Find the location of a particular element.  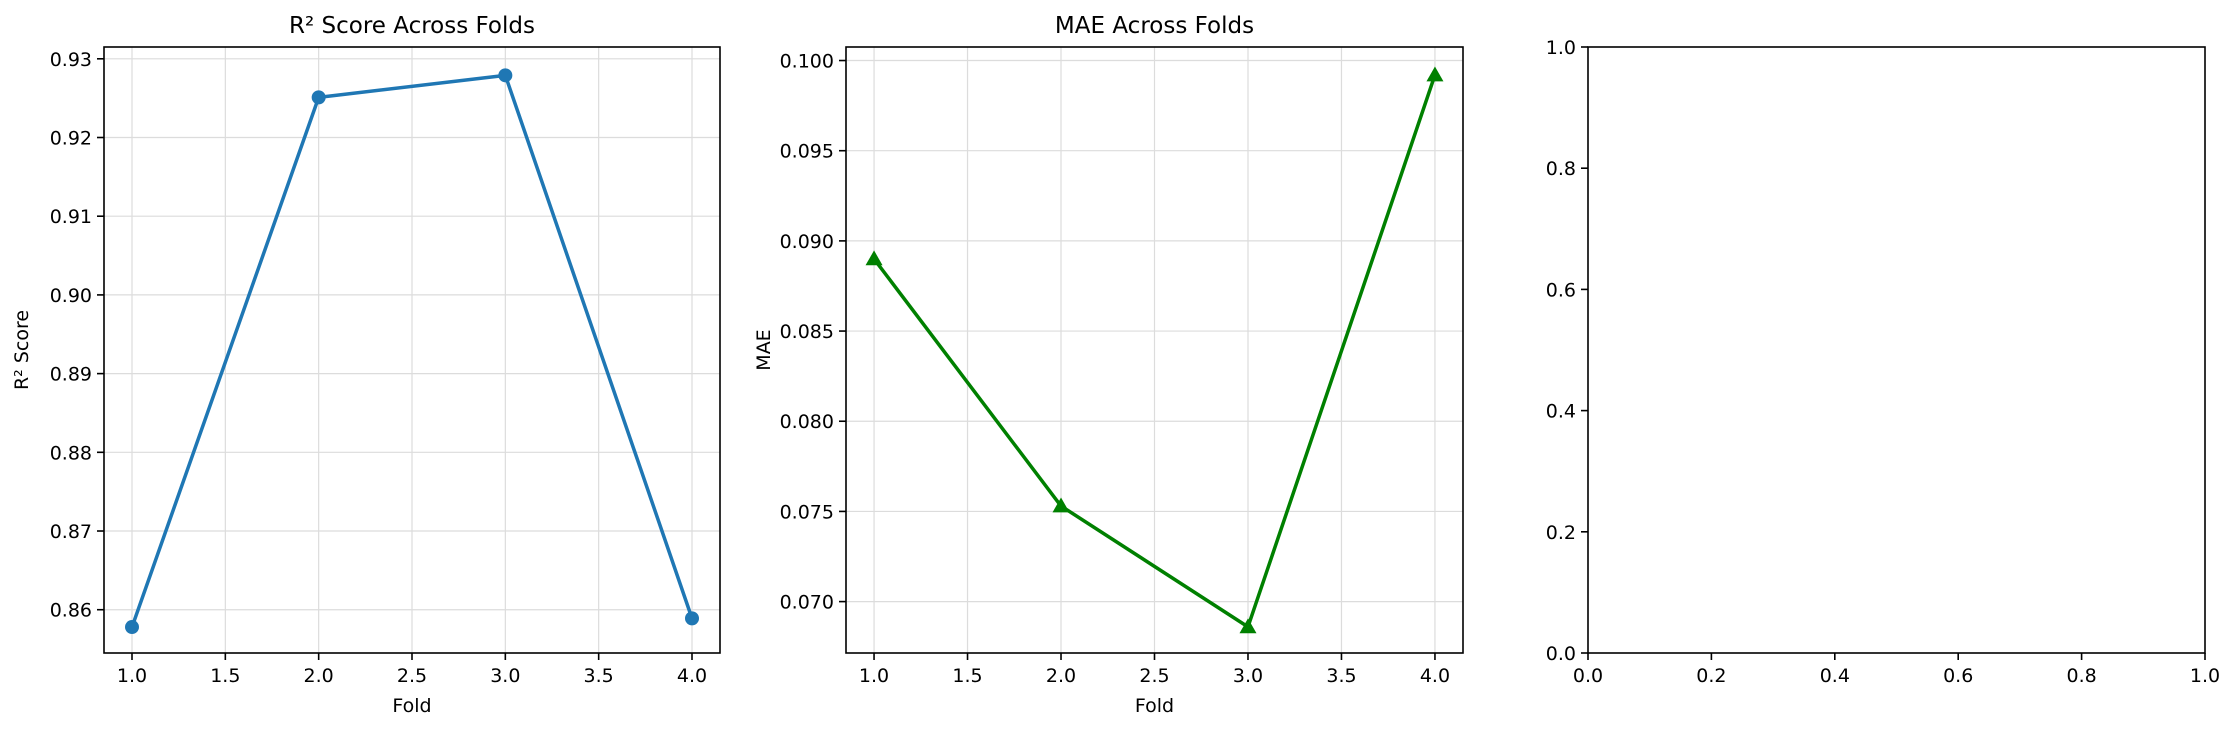

y-tick-label: 0.080 is located at coordinates (807, 422).